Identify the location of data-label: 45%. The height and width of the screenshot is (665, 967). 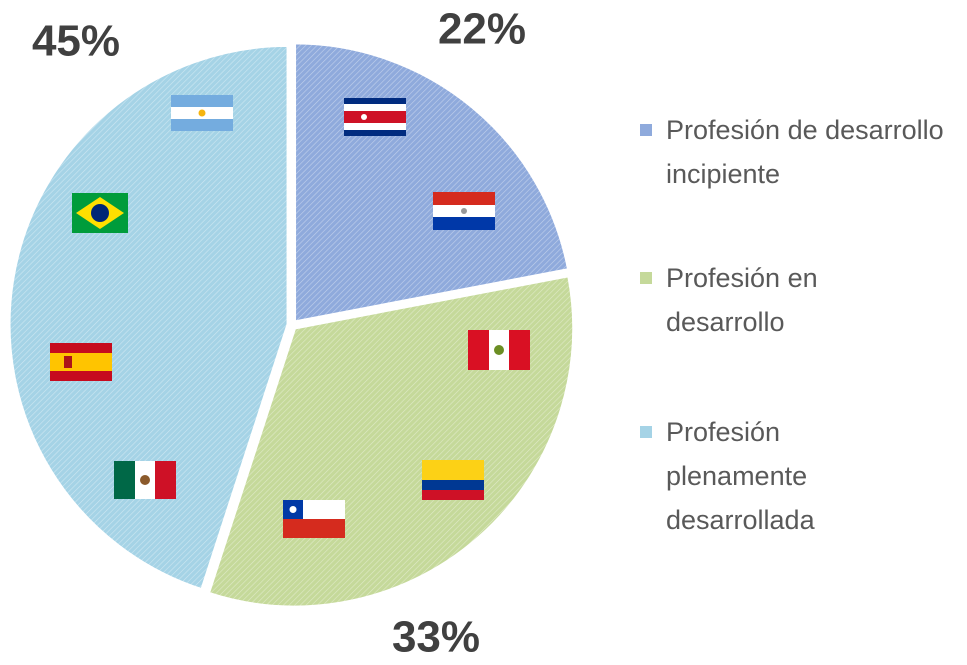
(76, 41).